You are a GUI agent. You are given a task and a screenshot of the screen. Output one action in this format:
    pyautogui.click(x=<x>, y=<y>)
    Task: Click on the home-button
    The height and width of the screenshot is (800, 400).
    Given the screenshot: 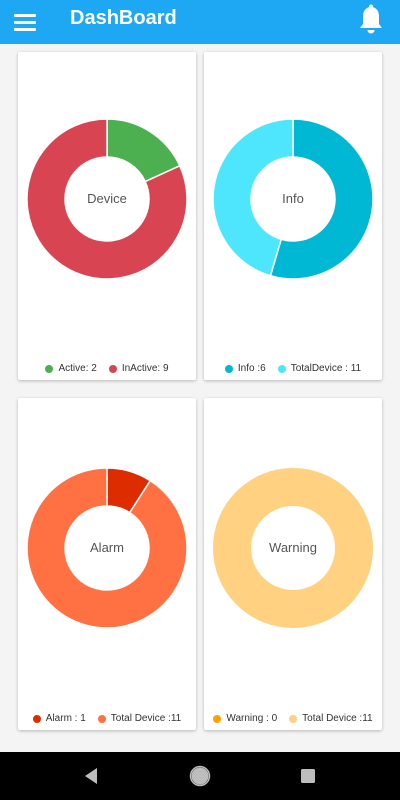 What is the action you would take?
    pyautogui.click(x=200, y=776)
    